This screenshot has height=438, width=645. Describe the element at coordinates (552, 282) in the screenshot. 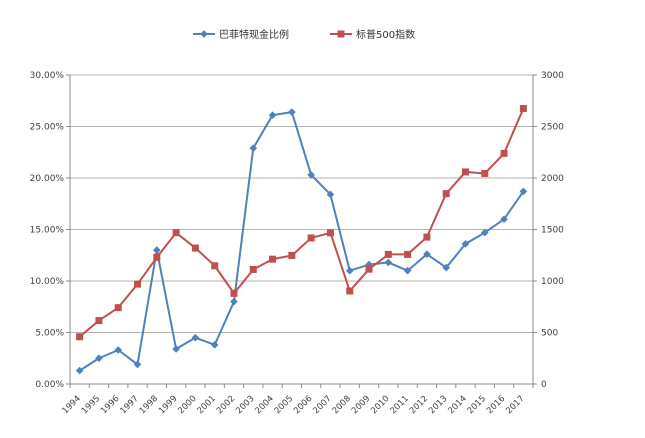

I see `y-right-tick-label: 1000` at that location.